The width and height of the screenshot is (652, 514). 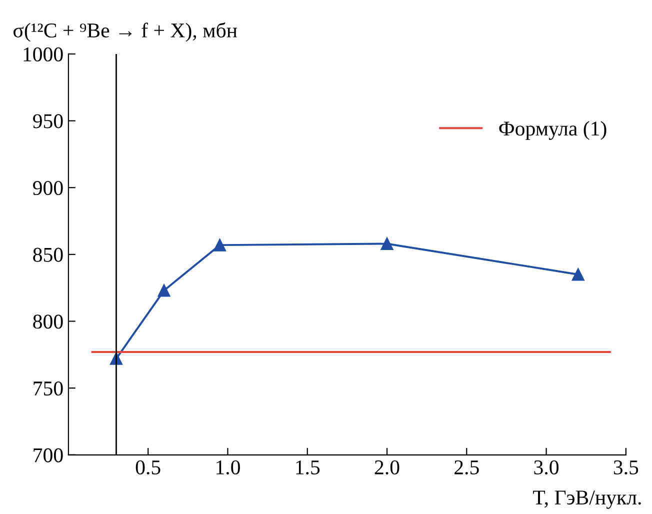 What do you see at coordinates (552, 130) in the screenshot?
I see `legend-label: Формула (1)` at bounding box center [552, 130].